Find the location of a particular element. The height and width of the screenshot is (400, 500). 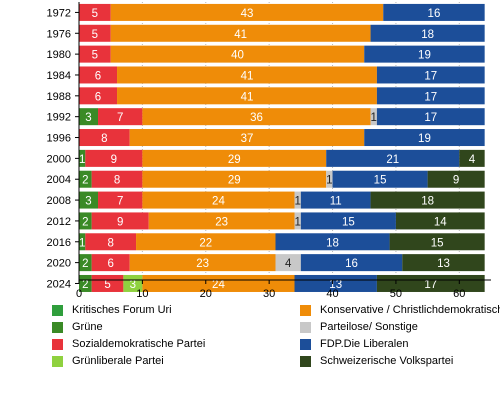

legend-item: Konservative / Christlichdemokratische is located at coordinates (400, 310).